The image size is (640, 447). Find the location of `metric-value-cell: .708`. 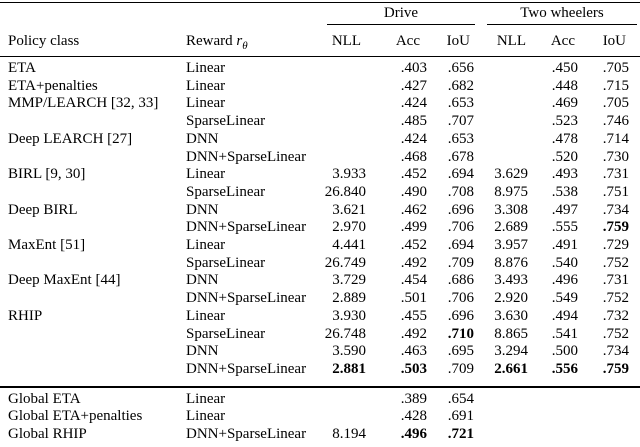

metric-value-cell: .708 is located at coordinates (460, 191).